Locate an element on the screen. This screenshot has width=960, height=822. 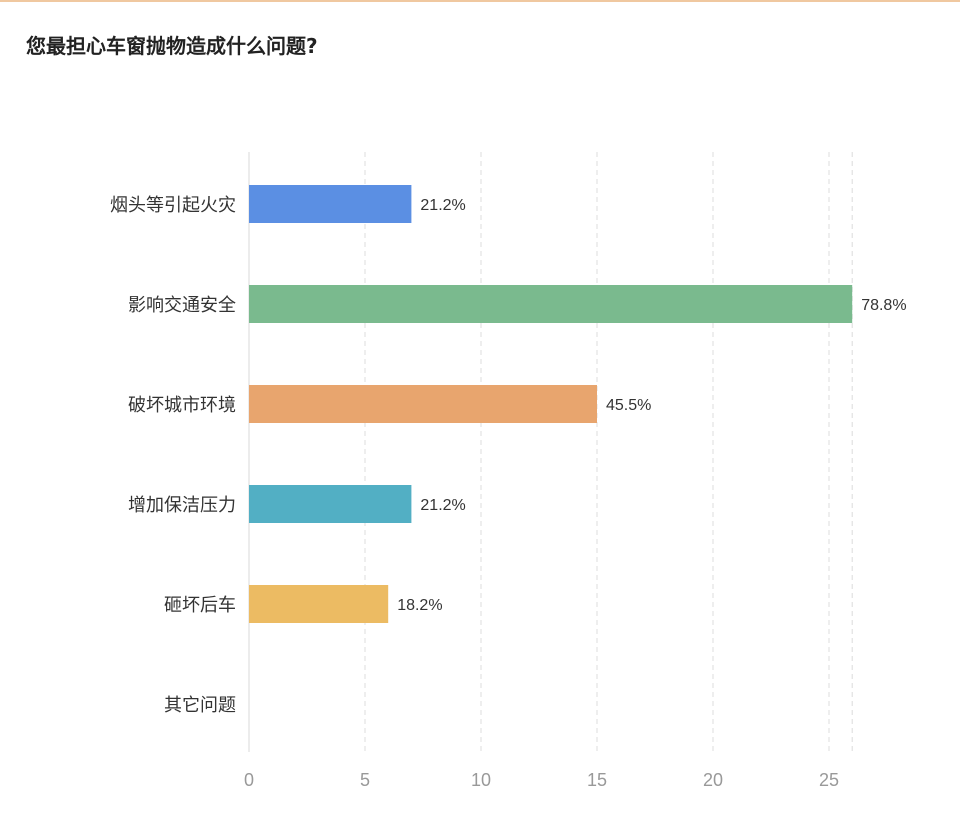
x-tick-label: 25 is located at coordinates (829, 780).